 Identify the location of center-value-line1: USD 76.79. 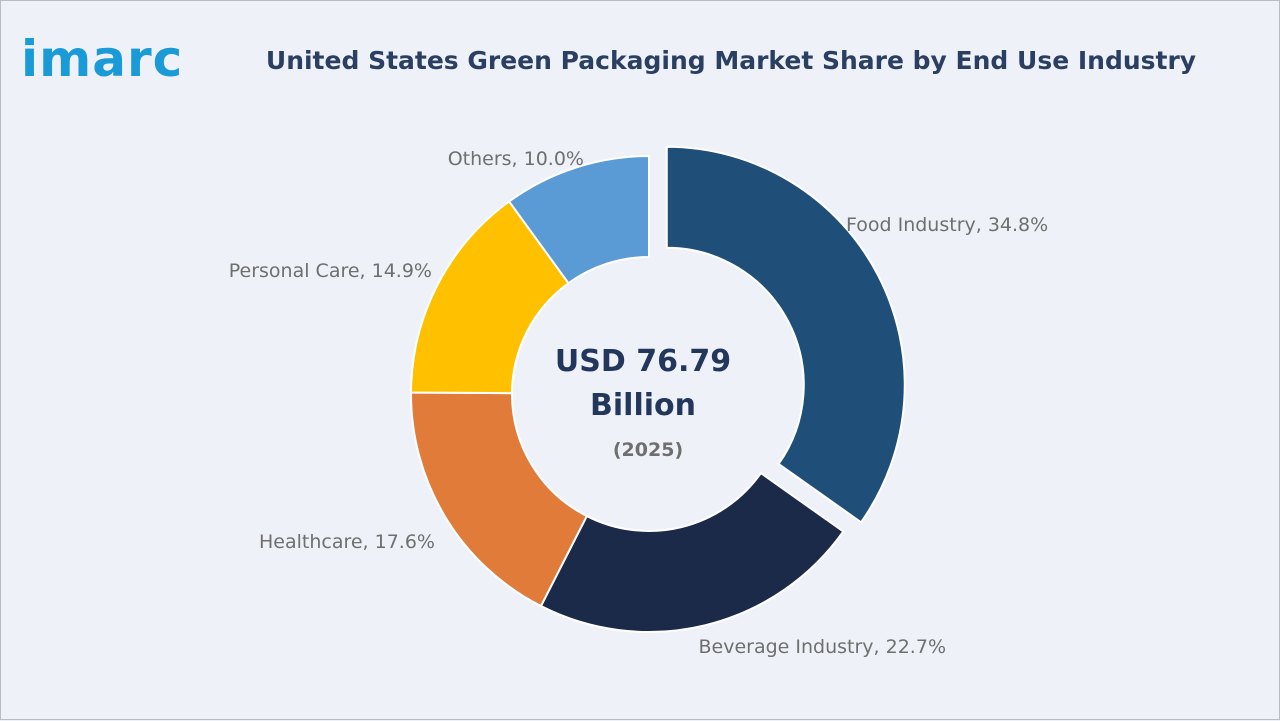
(643, 361).